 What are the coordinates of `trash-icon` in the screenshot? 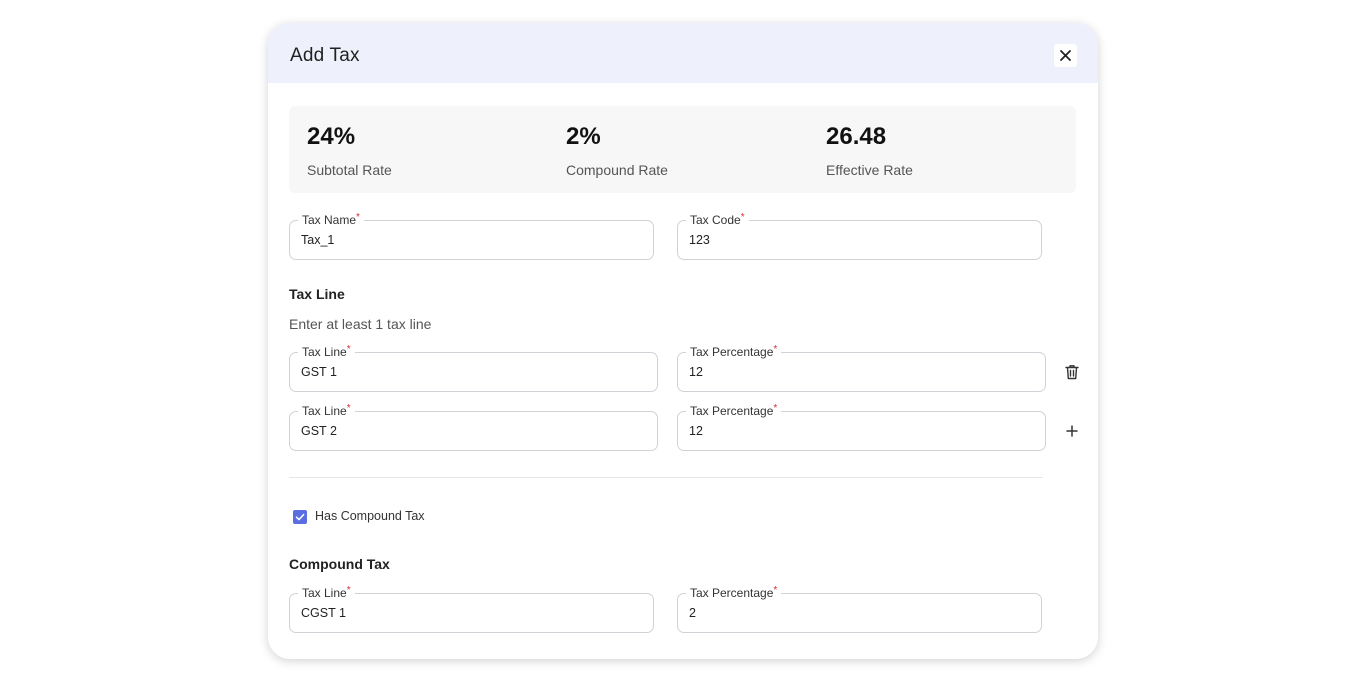 It's located at (1072, 372).